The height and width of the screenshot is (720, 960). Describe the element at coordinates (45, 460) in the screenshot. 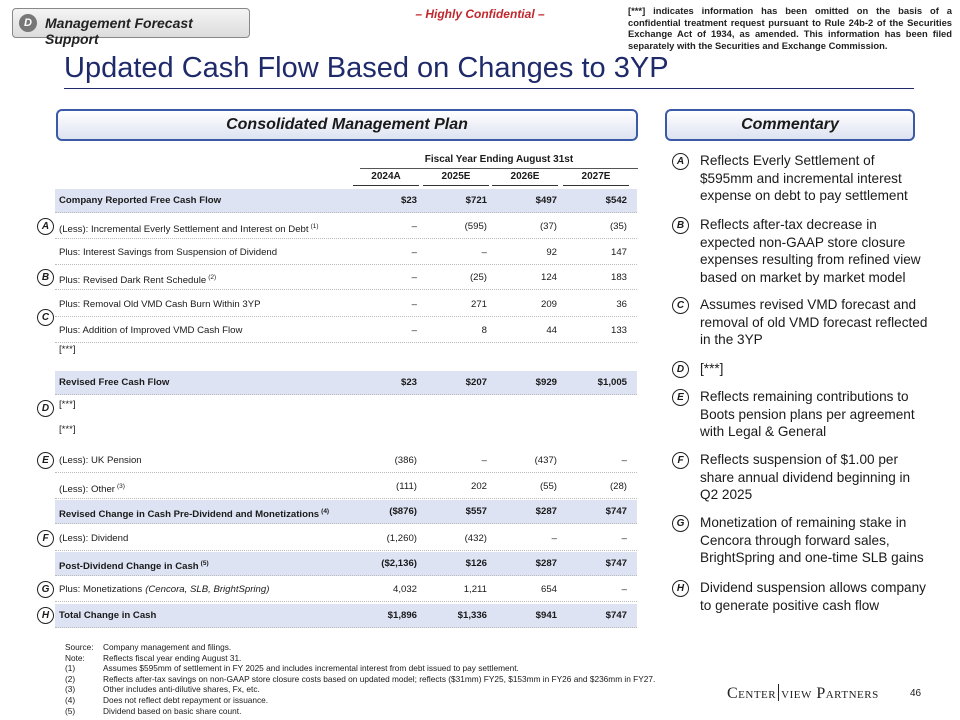

I see `row-marker: E` at that location.